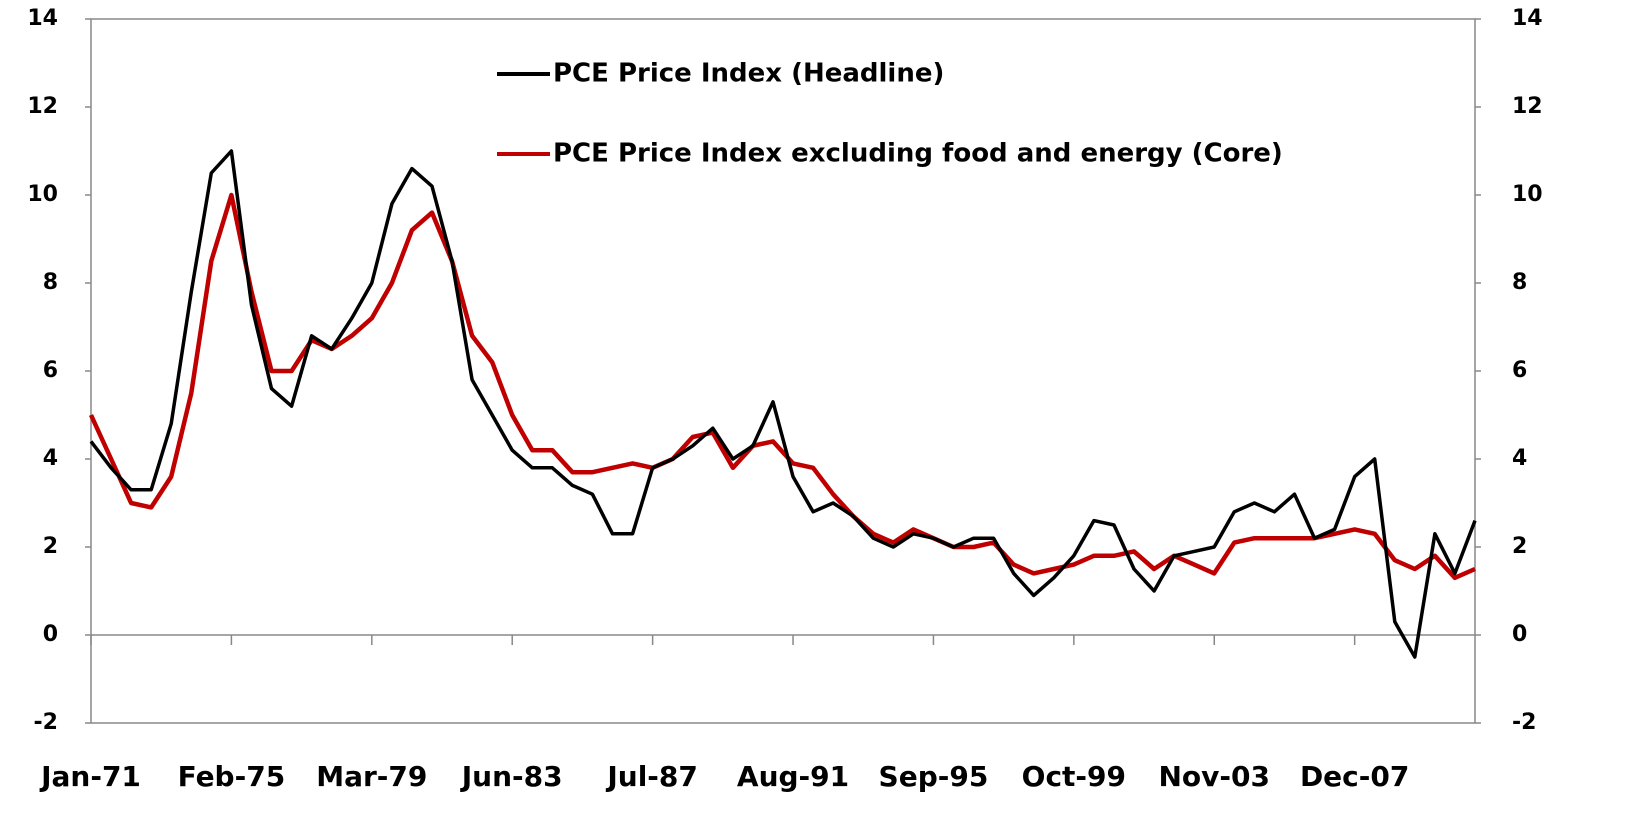  What do you see at coordinates (232, 776) in the screenshot?
I see `x-tick-label: Feb-75` at bounding box center [232, 776].